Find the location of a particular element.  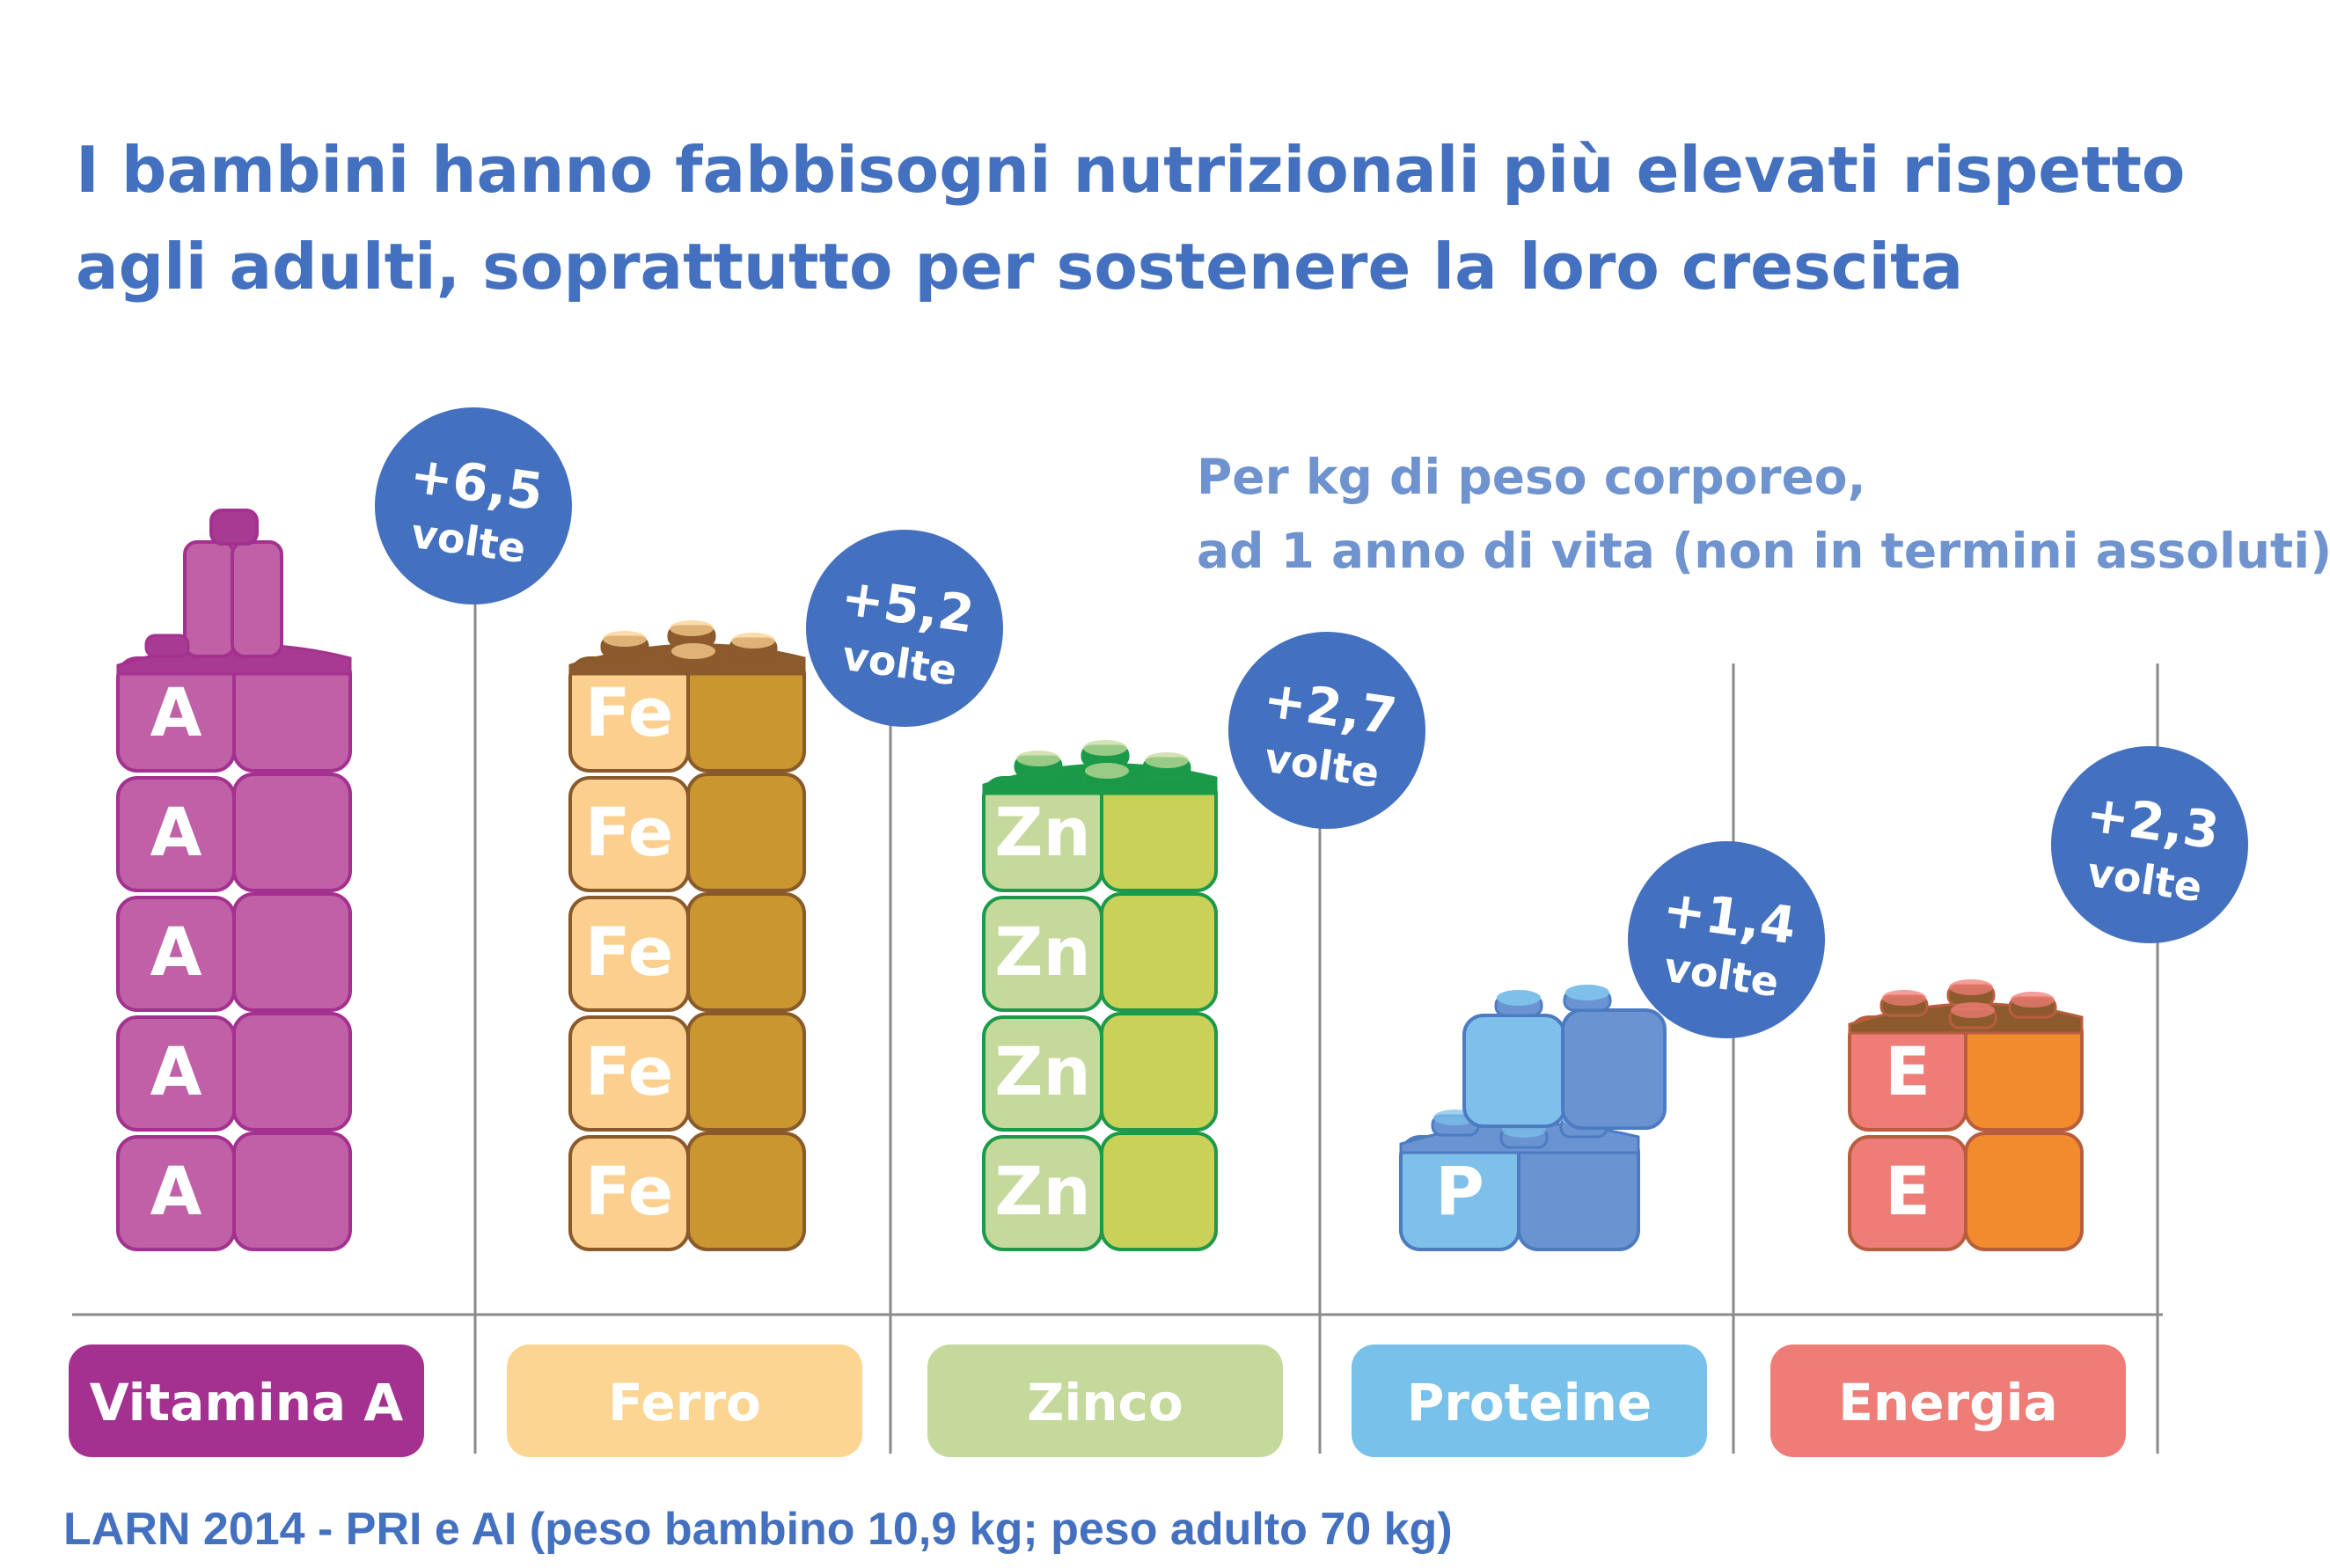

bar-ferro: Fe Fe Fe Fe Fe is located at coordinates (687, 935).